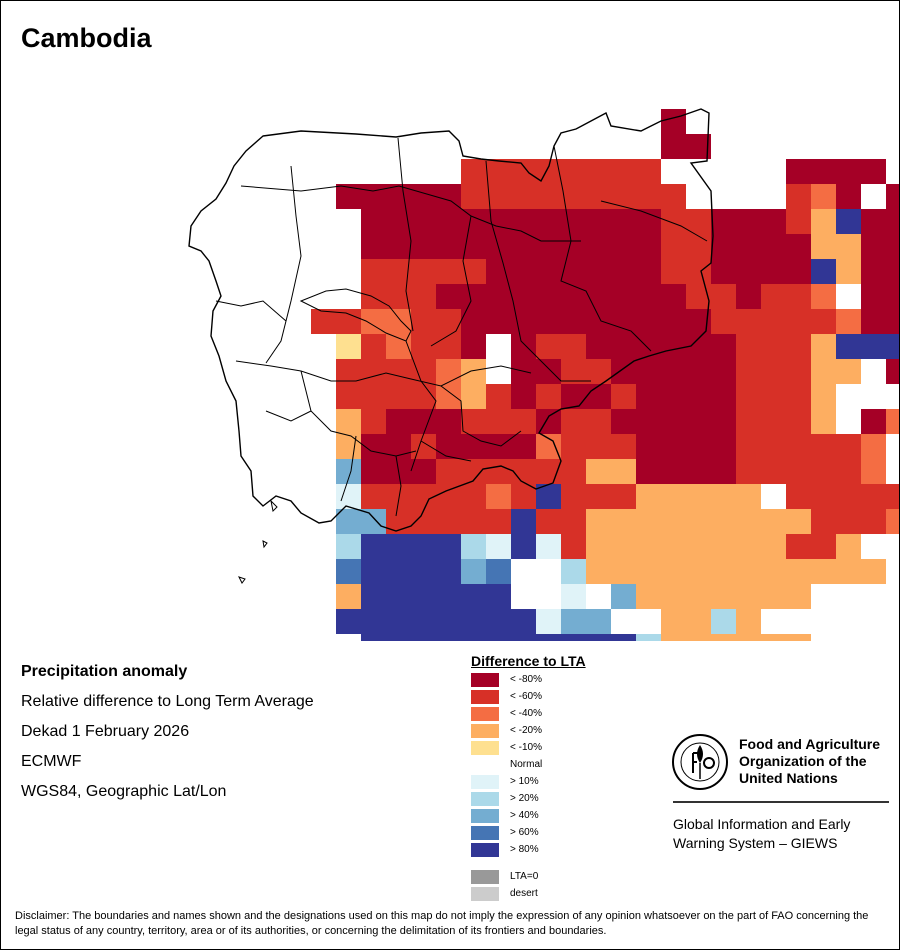 This screenshot has height=950, width=900. Describe the element at coordinates (505, 833) in the screenshot. I see `legend-item: > 60%` at that location.